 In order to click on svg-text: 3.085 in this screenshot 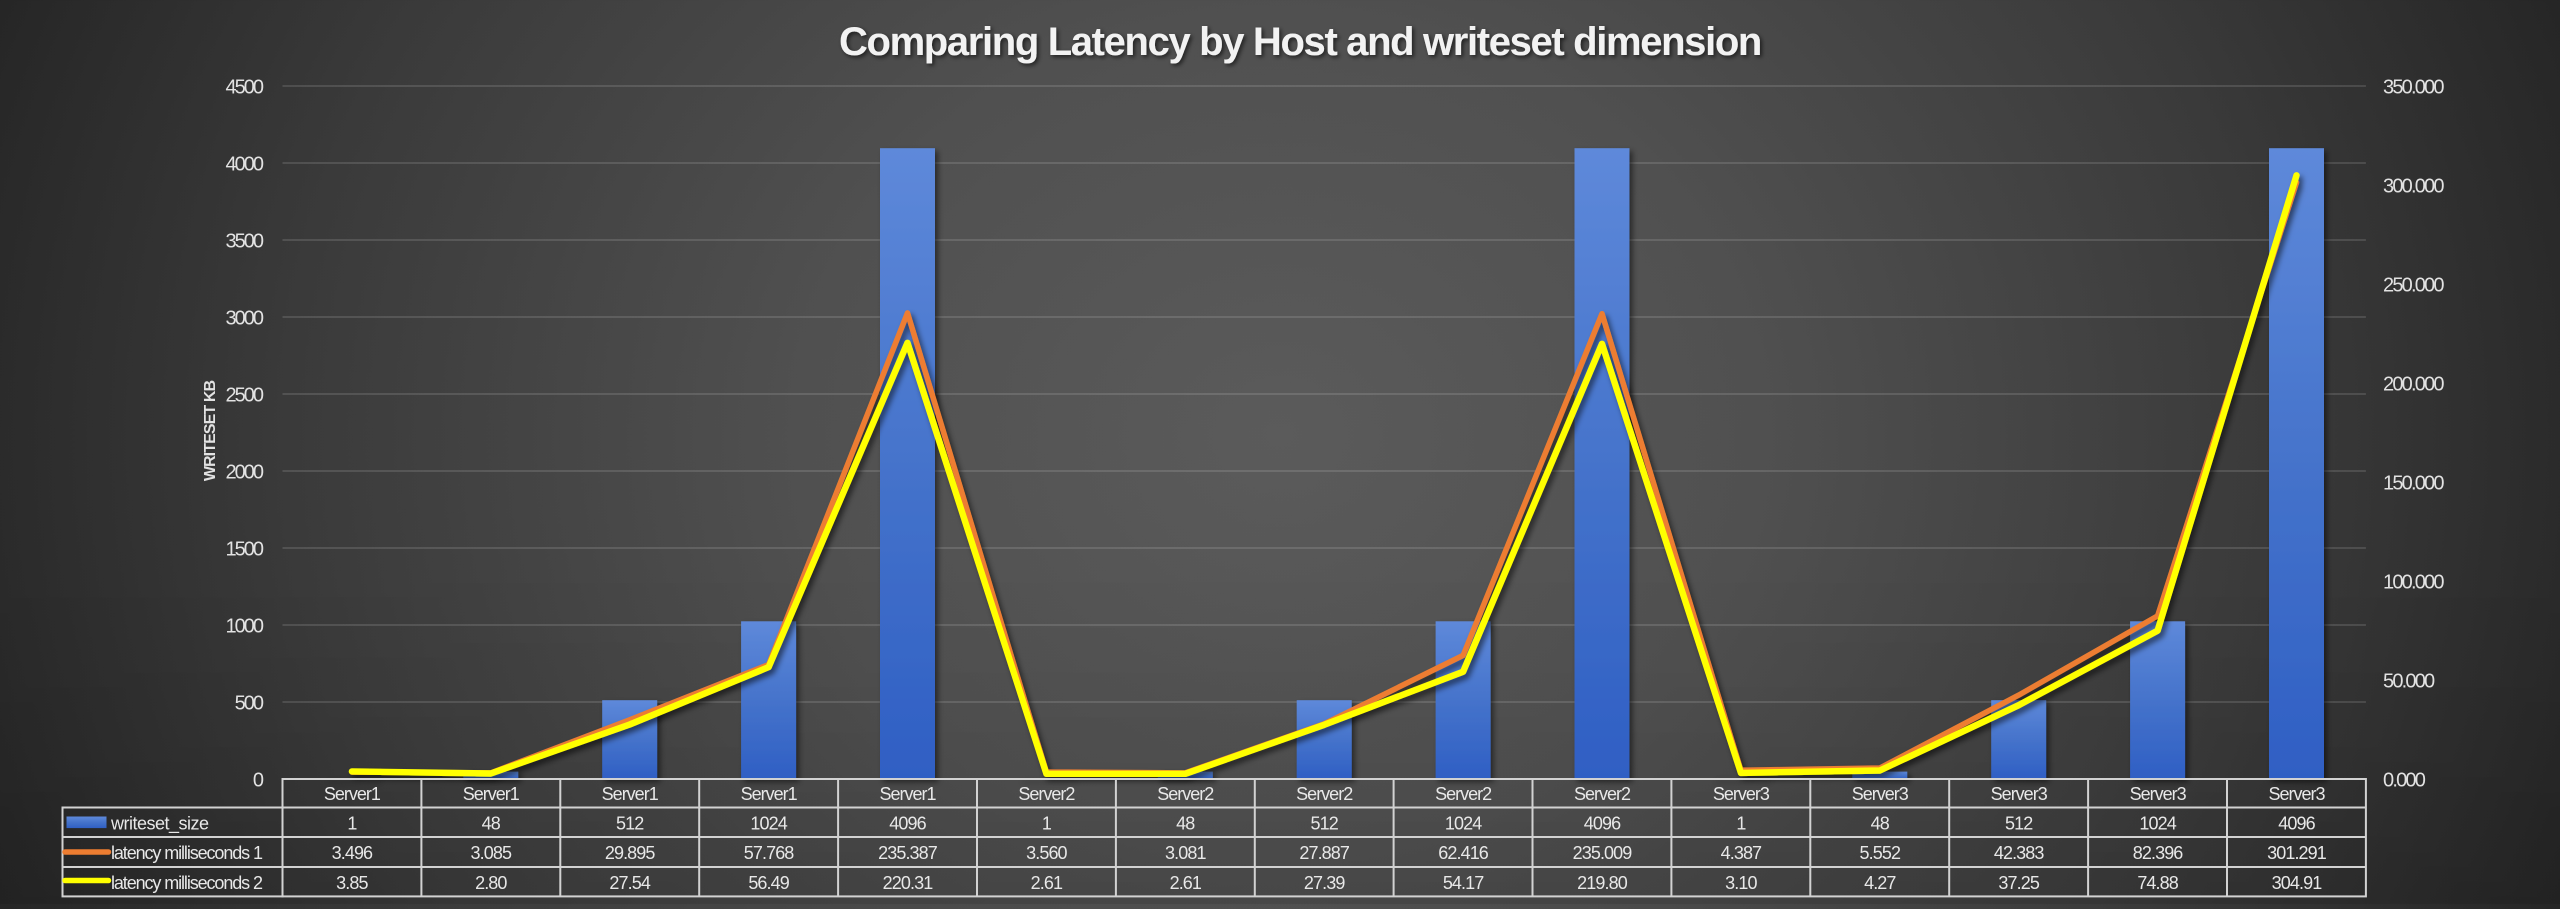, I will do `click(491, 853)`.